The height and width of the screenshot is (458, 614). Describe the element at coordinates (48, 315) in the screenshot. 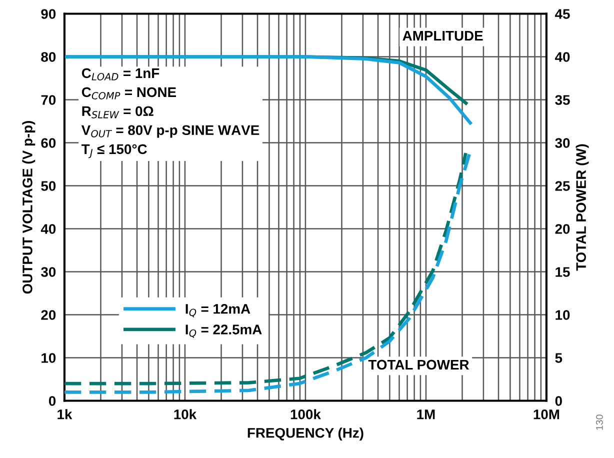

I see `y-tick-label: 20` at that location.